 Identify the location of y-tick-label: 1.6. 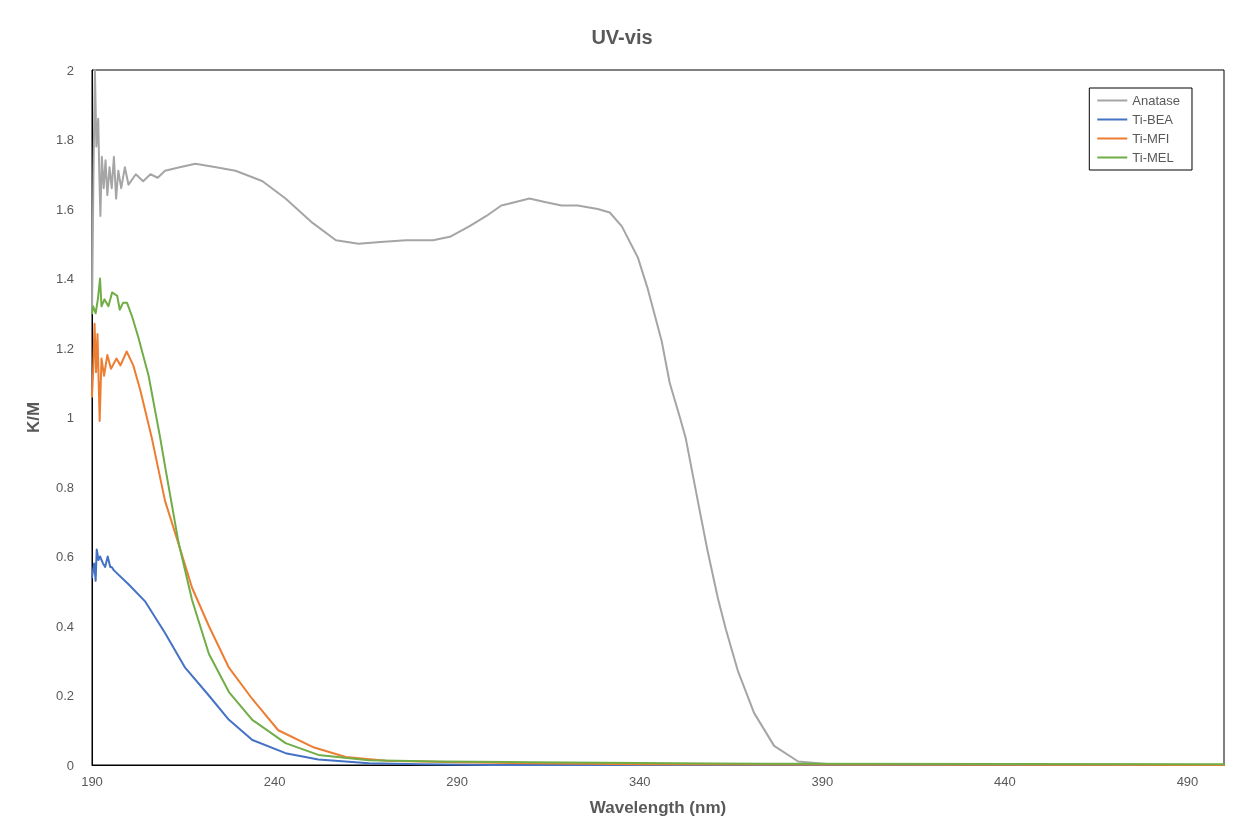
(64, 209).